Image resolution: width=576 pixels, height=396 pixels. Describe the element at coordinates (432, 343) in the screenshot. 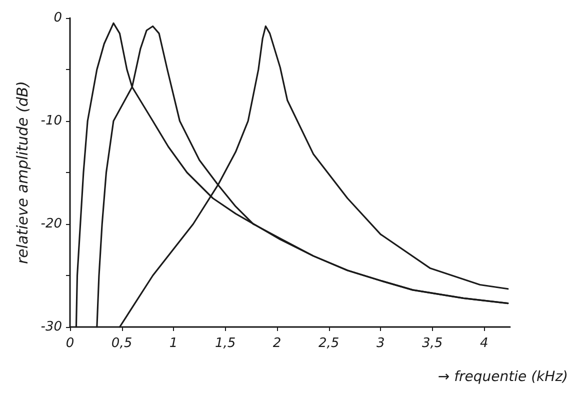

I see `x-tick-label: 3,5` at that location.